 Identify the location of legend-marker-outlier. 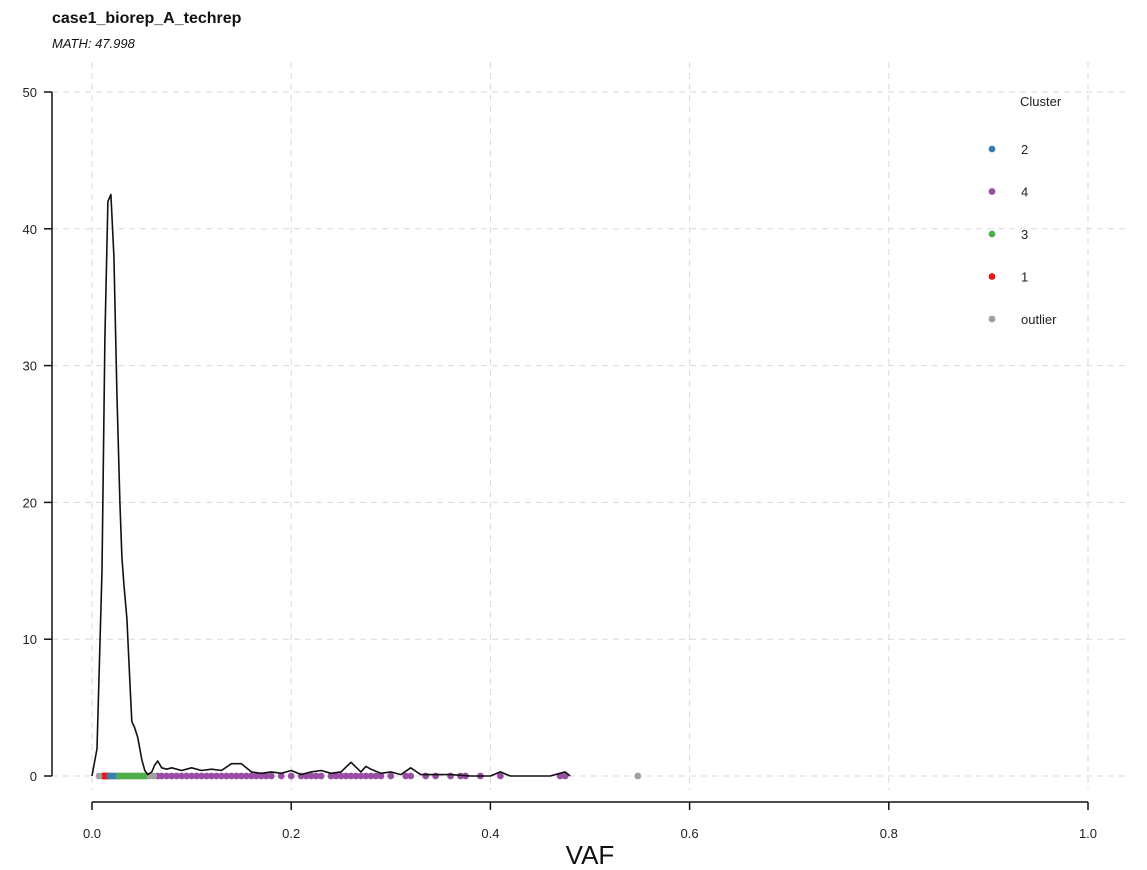
(992, 319).